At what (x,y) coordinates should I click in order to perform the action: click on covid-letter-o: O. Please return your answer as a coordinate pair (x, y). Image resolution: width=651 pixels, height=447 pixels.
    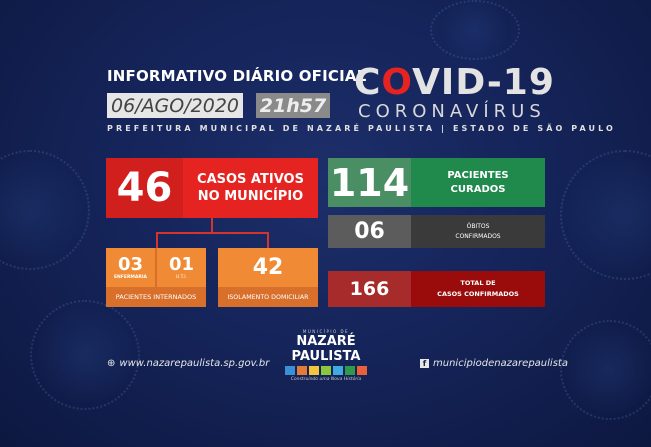
    Looking at the image, I should click on (397, 82).